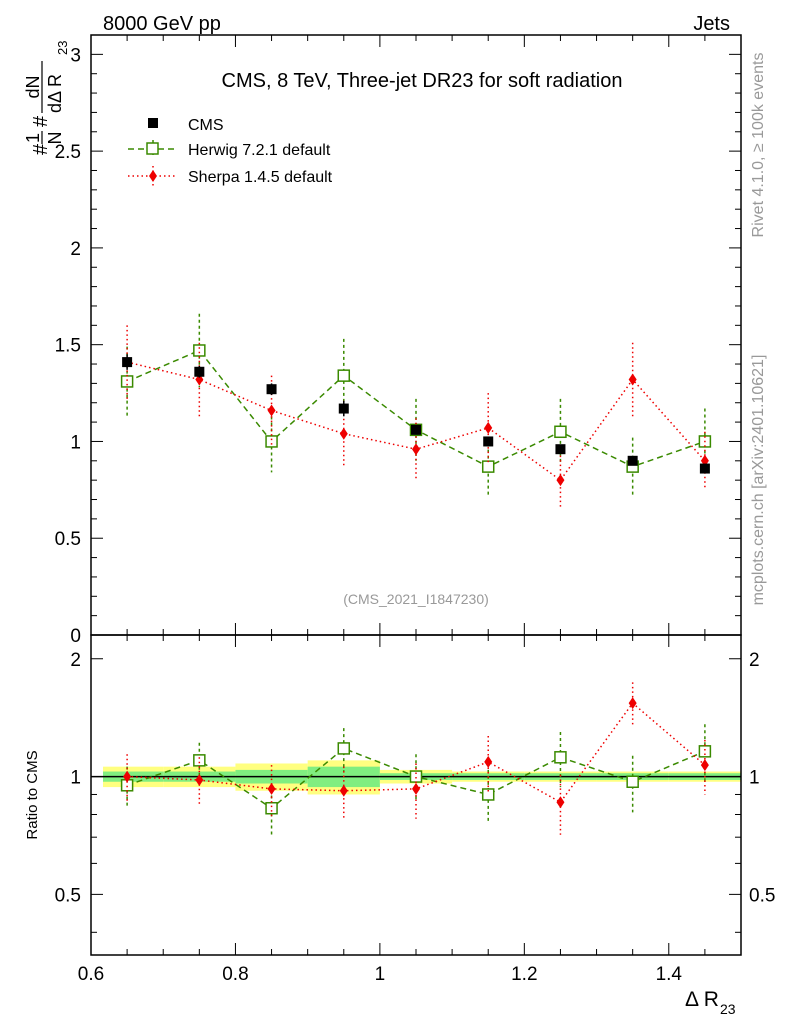 This screenshot has width=786, height=1024. I want to click on y-tick-label: 1.5, so click(68, 346).